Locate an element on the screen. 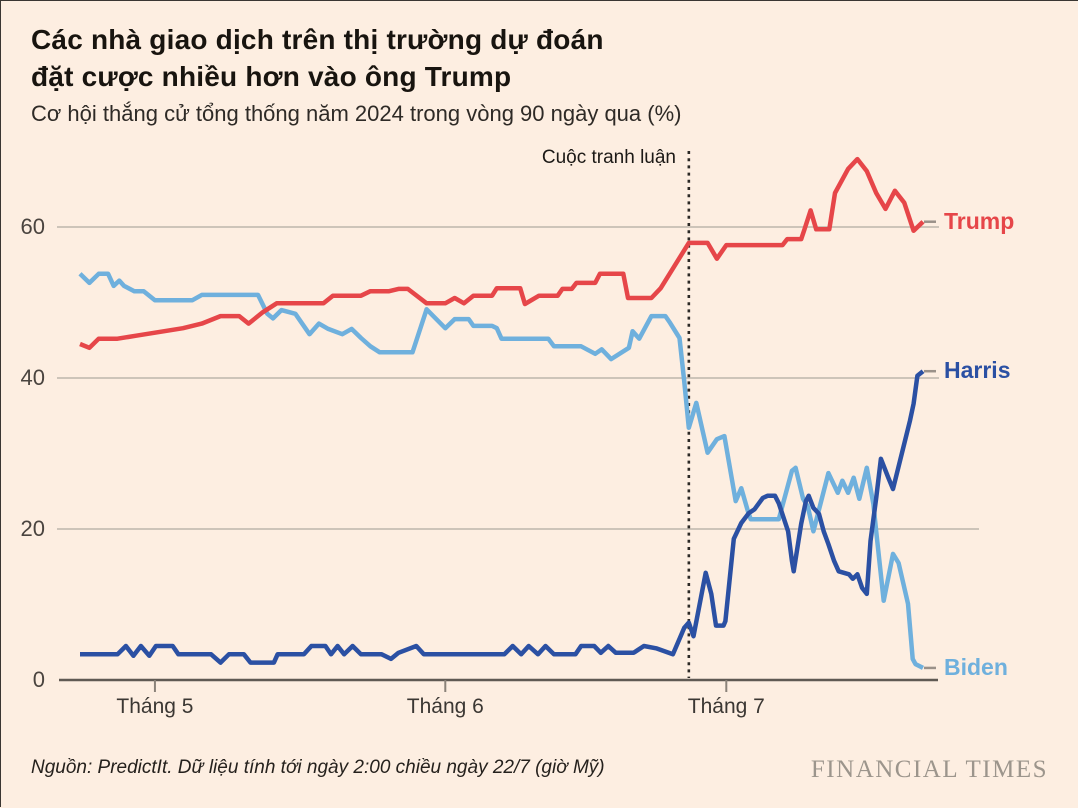 The image size is (1078, 808). x-axis-tick-june: Tháng 6 is located at coordinates (445, 706).